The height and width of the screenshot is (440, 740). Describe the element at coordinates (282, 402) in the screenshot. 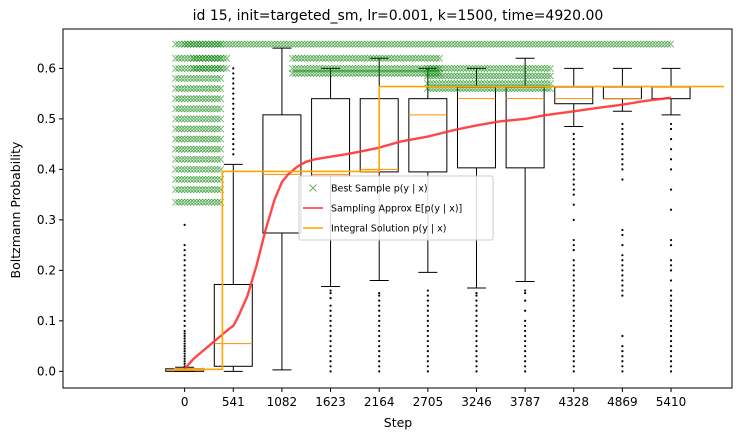

I see `x-tick-label: 1082` at that location.